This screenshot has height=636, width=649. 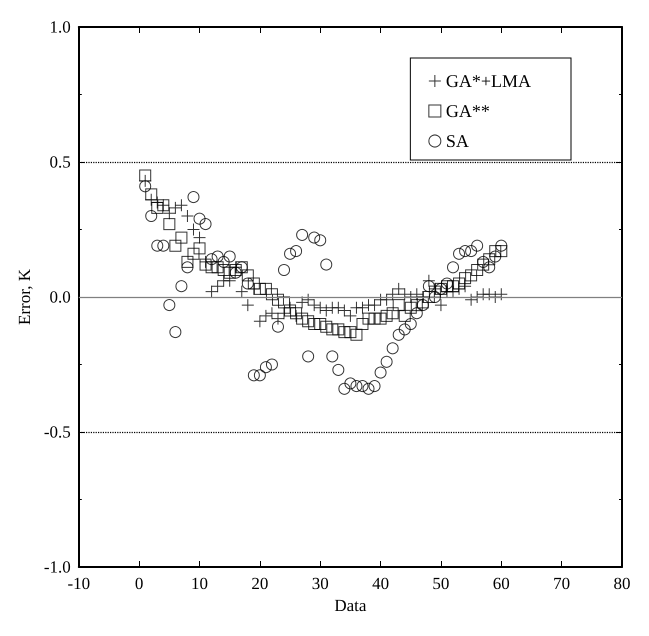 What do you see at coordinates (501, 583) in the screenshot?
I see `x-tick-label: 60` at bounding box center [501, 583].